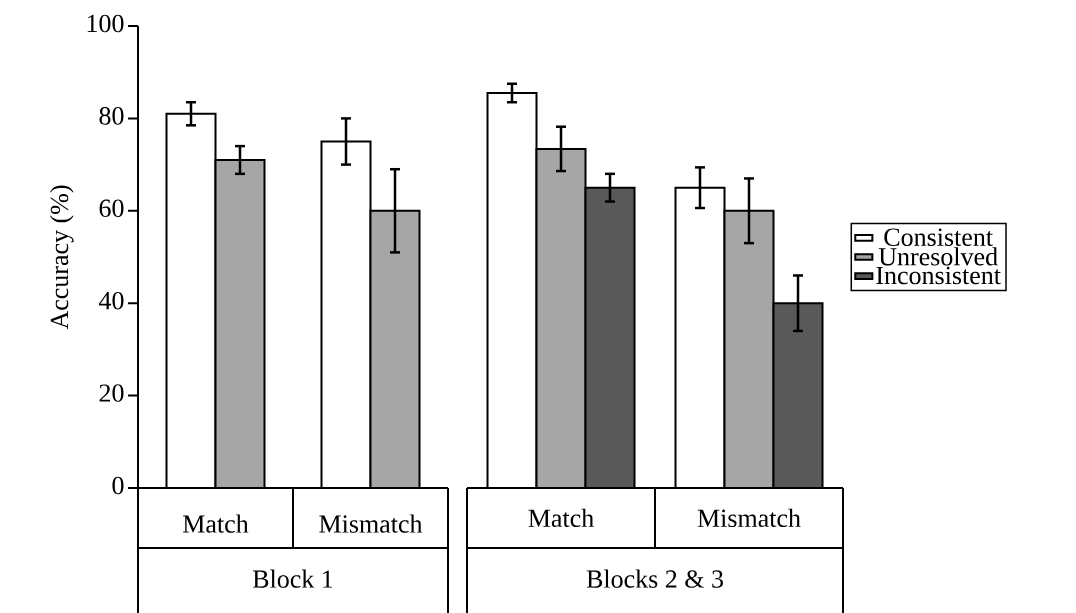 This screenshot has width=1076, height=613. I want to click on y-tick-label: 60, so click(111, 208).